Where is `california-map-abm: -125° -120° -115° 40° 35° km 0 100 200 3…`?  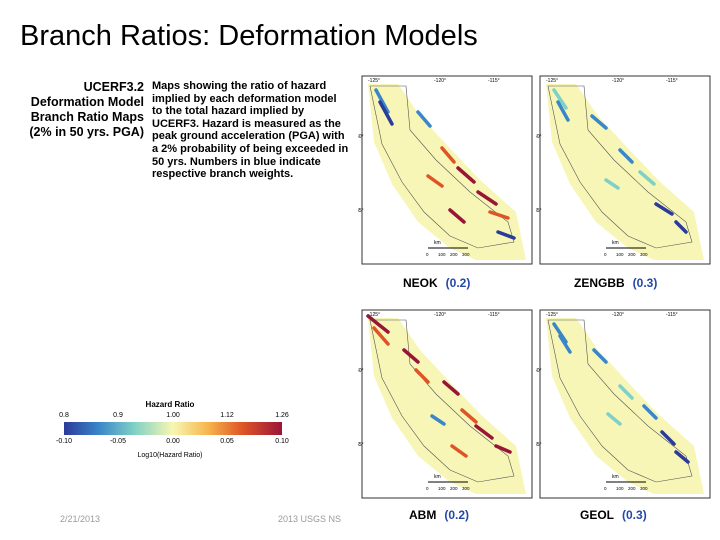
california-map-abm: -125° -120° -115° 40° 35° km 0 100 200 3… is located at coordinates (445, 404).